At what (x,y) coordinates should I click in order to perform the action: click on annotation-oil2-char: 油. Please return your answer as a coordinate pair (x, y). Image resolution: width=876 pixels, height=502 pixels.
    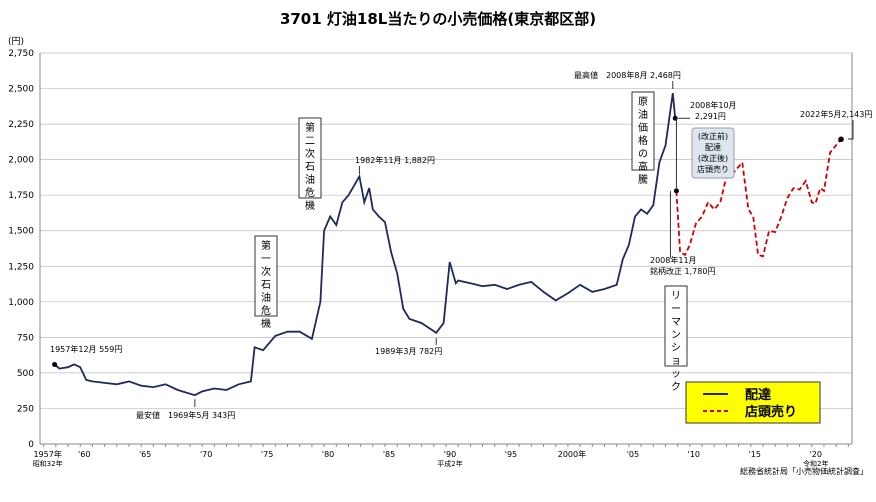
    Looking at the image, I should click on (310, 179).